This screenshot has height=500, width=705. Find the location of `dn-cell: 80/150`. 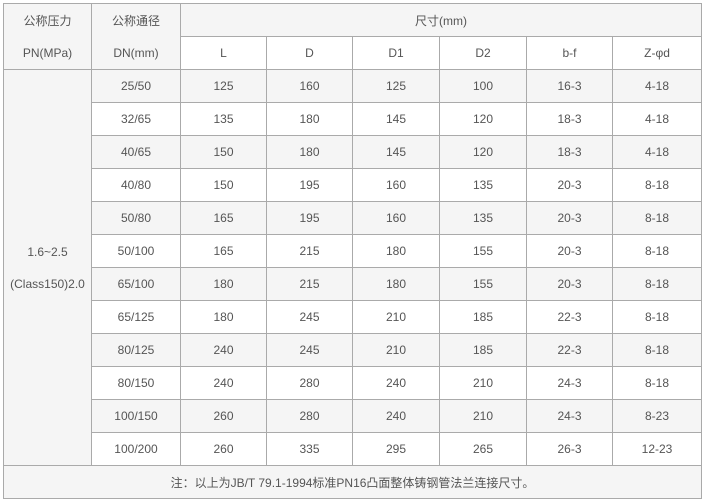

dn-cell: 80/150 is located at coordinates (136, 383).